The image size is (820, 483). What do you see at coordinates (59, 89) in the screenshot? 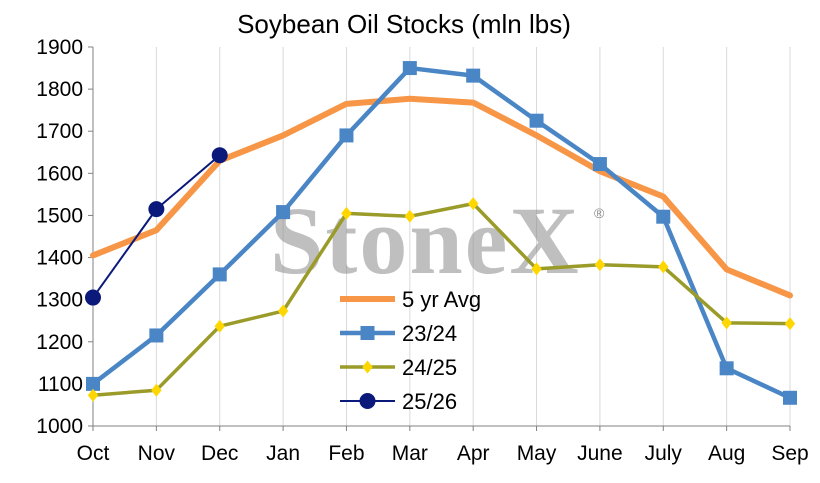
I see `y-tick-label-1800: 1800` at bounding box center [59, 89].